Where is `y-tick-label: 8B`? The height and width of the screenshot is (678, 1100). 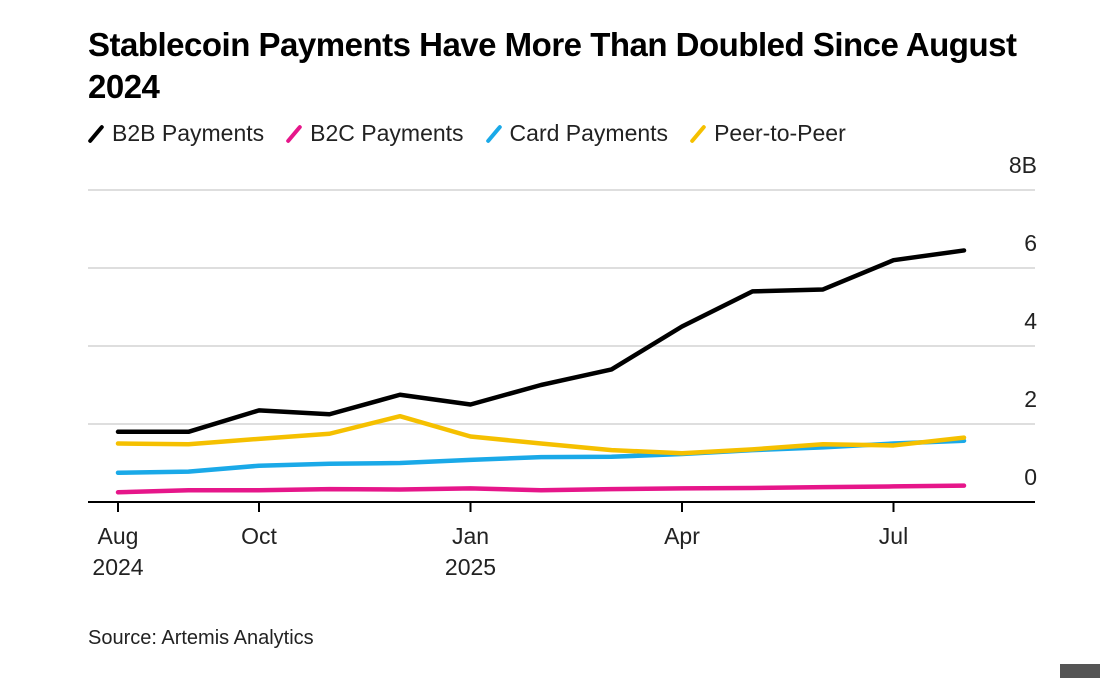 y-tick-label: 8B is located at coordinates (1023, 165).